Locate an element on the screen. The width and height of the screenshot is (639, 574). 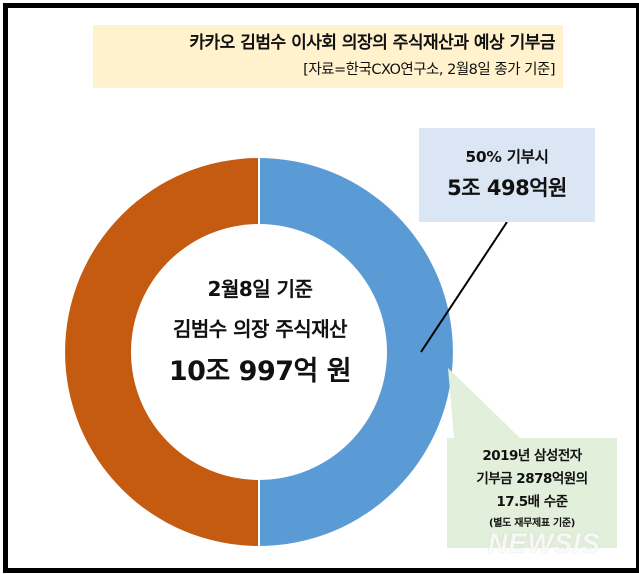
chart-title: 카카오 김범수 이사회 의장의 주식재산과 예상 기부금 is located at coordinates (372, 43).